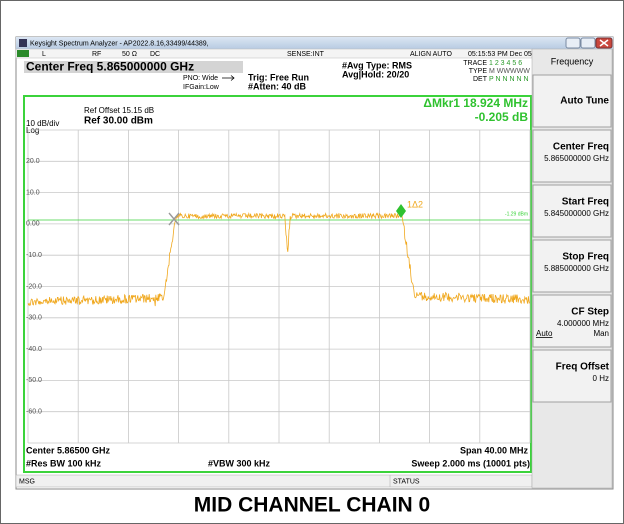 This screenshot has height=524, width=624. I want to click on marker-delta: ΔMkr1 18.924 MHz, so click(475, 103).